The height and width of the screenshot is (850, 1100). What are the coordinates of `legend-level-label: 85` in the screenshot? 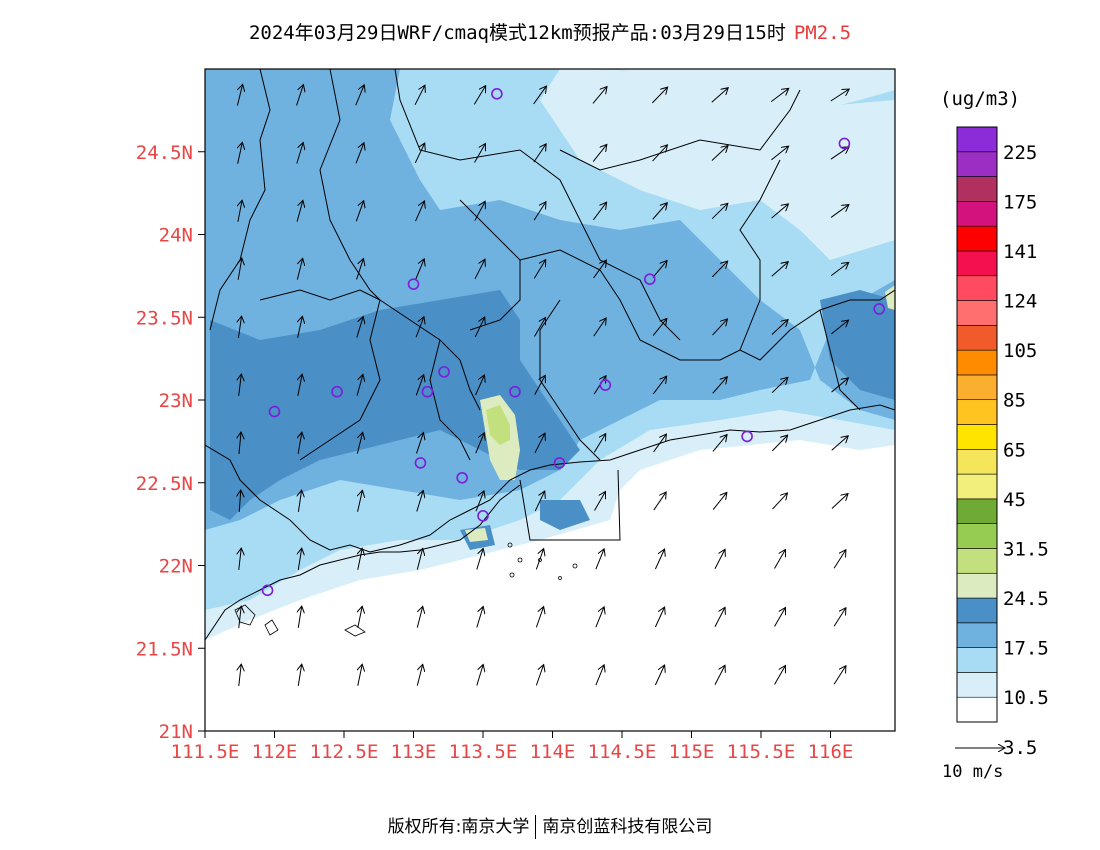 It's located at (1014, 401).